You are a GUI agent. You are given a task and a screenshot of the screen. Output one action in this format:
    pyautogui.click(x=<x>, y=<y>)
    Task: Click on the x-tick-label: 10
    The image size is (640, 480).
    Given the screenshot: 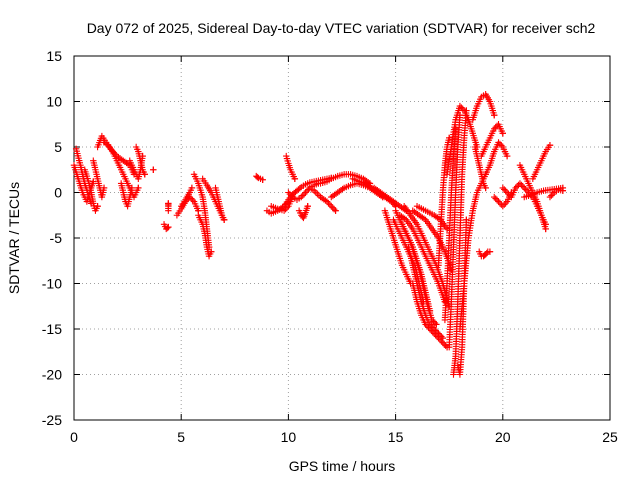 What is the action you would take?
    pyautogui.click(x=289, y=437)
    